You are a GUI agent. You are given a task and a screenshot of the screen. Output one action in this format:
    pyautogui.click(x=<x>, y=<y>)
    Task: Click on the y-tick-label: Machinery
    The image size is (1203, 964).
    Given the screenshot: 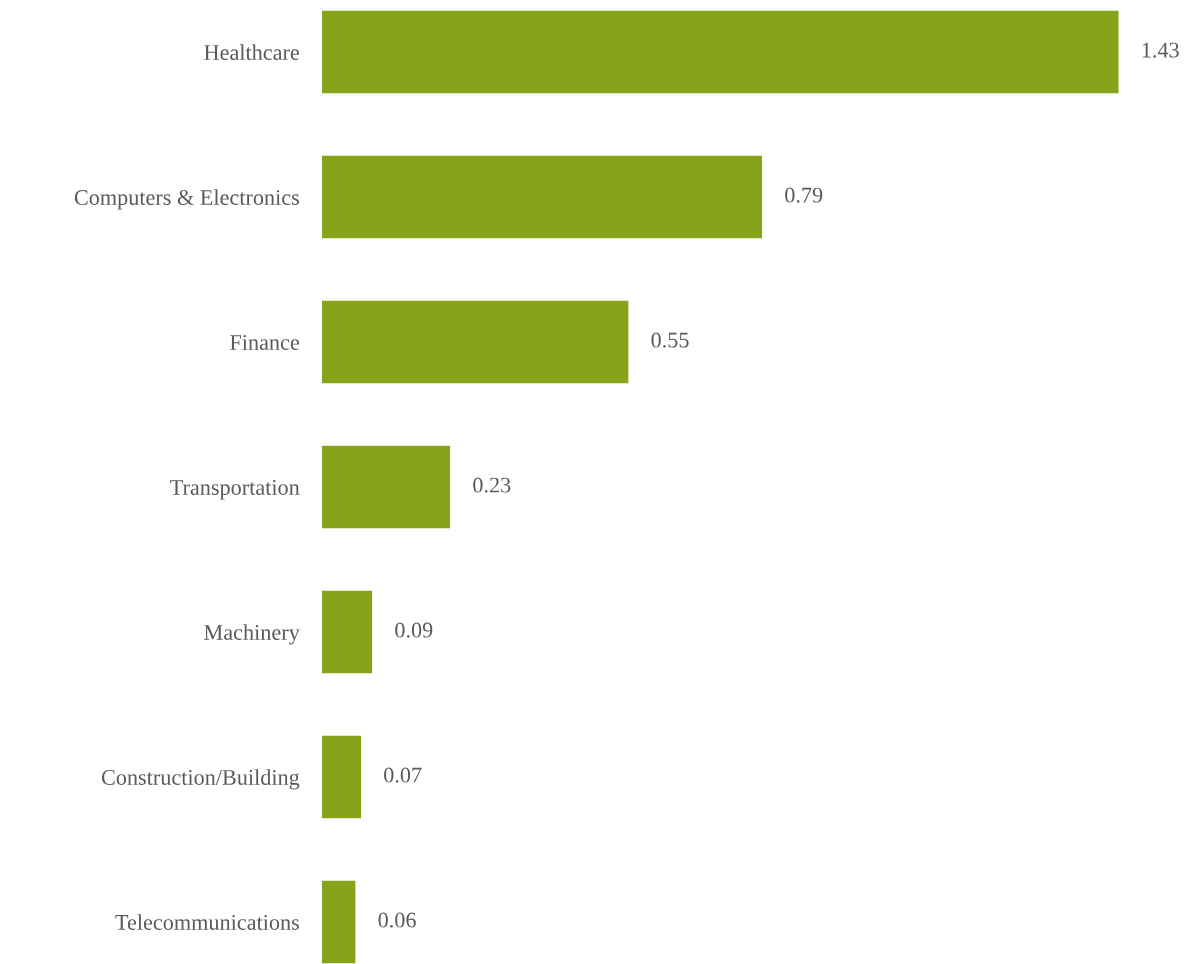 What is the action you would take?
    pyautogui.click(x=252, y=634)
    